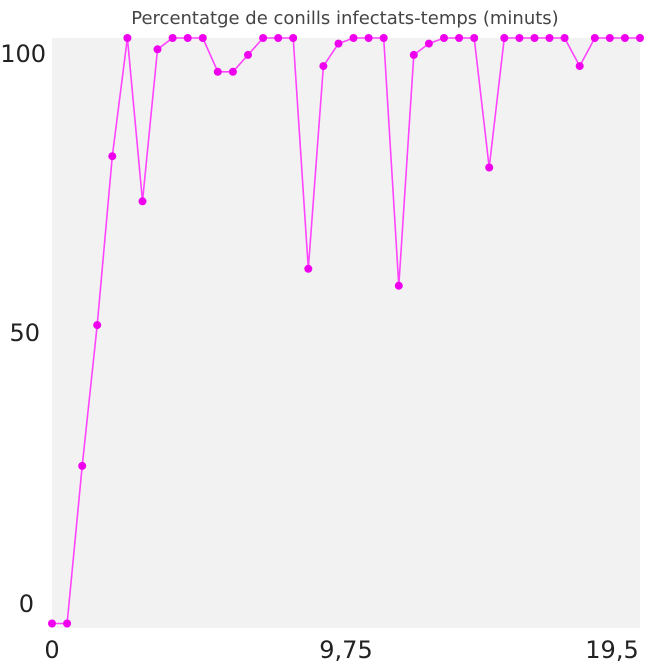  I want to click on y-tick-label-50: 50, so click(24, 333).